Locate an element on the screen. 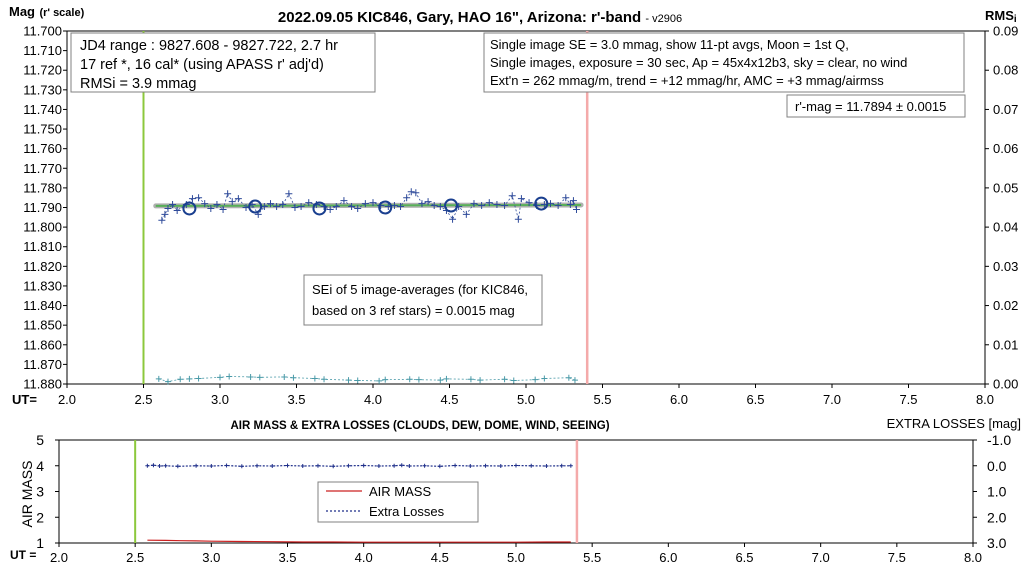 This screenshot has height=569, width=1031. airmass-x-tick-label: 3.0 is located at coordinates (211, 557).